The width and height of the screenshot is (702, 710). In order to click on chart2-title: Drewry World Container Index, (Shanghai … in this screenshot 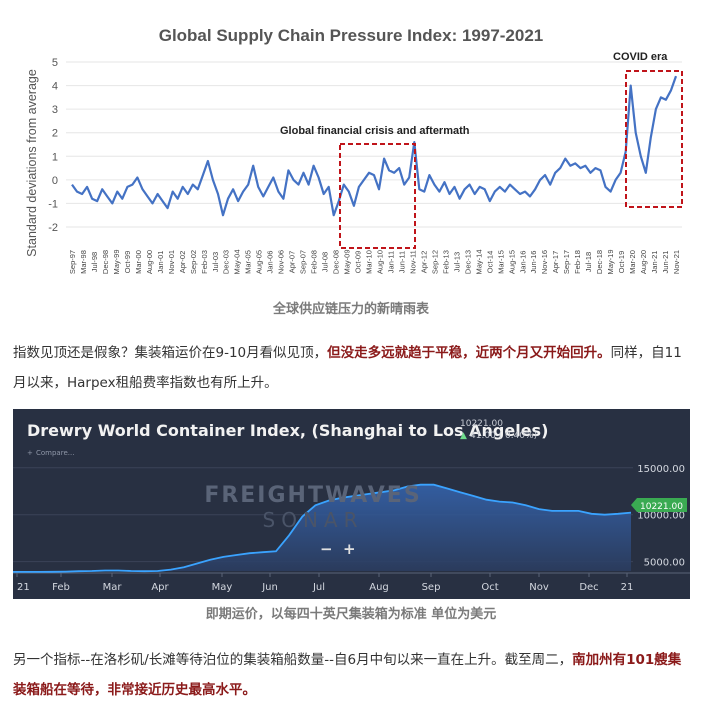, I will do `click(287, 430)`.